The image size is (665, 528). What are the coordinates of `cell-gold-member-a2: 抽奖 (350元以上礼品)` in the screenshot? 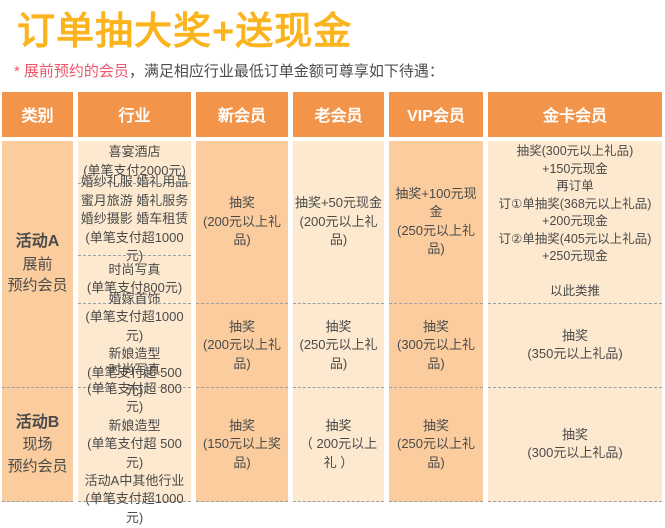 It's located at (575, 344).